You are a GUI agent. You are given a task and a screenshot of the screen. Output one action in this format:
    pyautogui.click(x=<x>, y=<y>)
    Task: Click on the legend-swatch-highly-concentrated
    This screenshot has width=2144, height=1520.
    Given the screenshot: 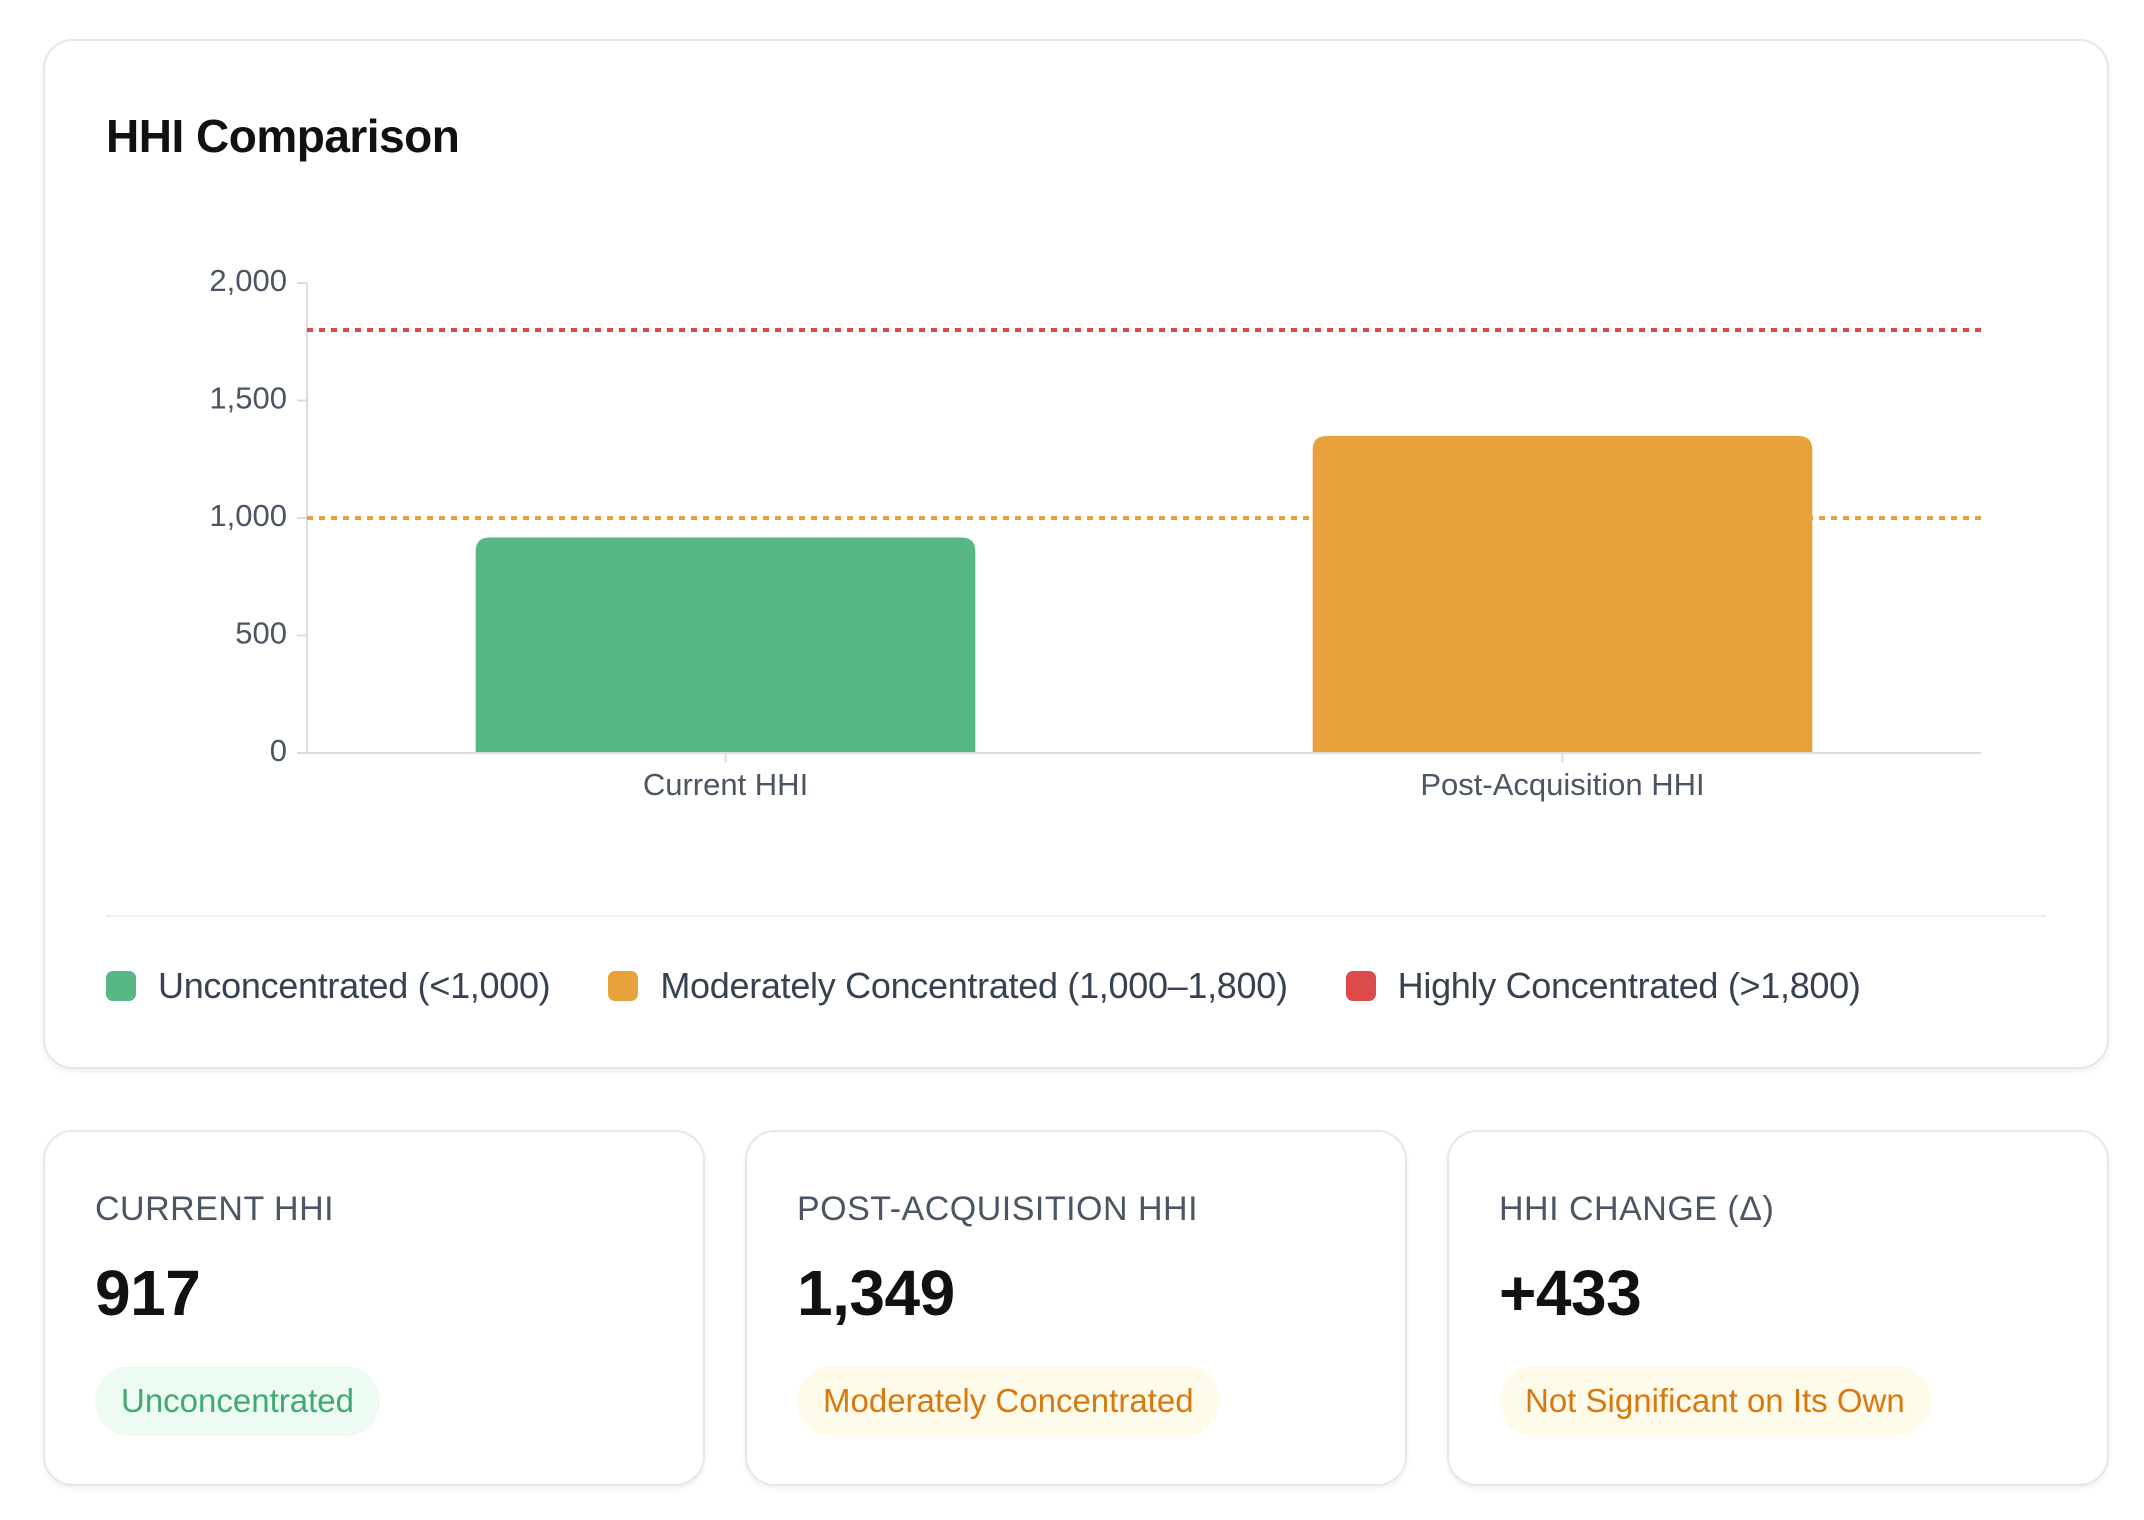 What is the action you would take?
    pyautogui.click(x=1360, y=986)
    